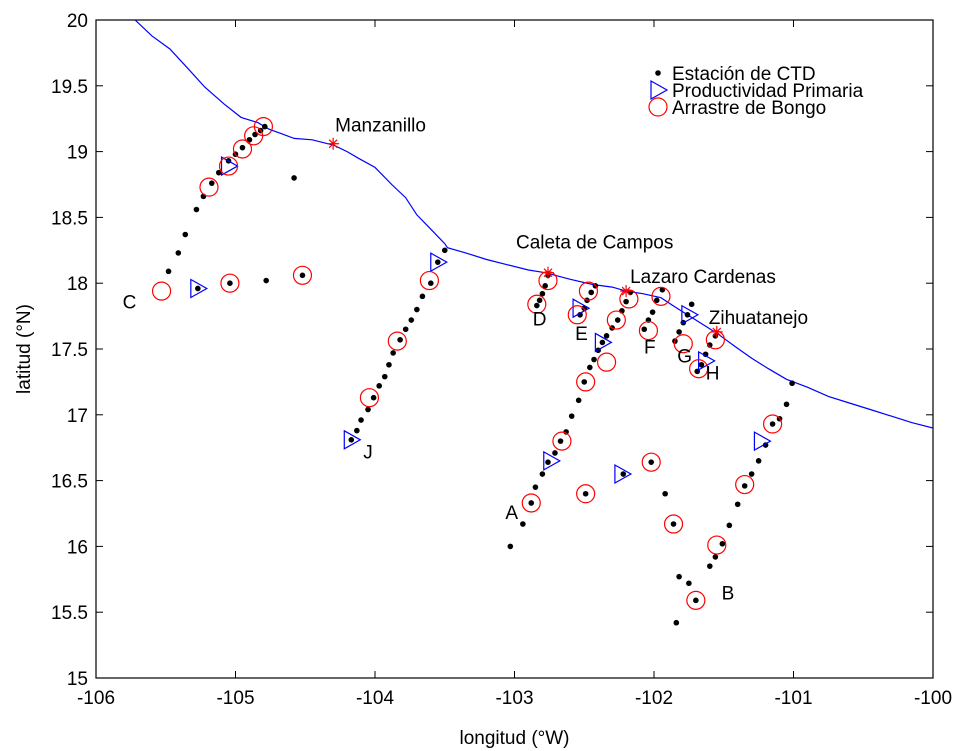 The height and width of the screenshot is (751, 960). What do you see at coordinates (594, 243) in the screenshot?
I see `city-label: Caleta de Campos` at bounding box center [594, 243].